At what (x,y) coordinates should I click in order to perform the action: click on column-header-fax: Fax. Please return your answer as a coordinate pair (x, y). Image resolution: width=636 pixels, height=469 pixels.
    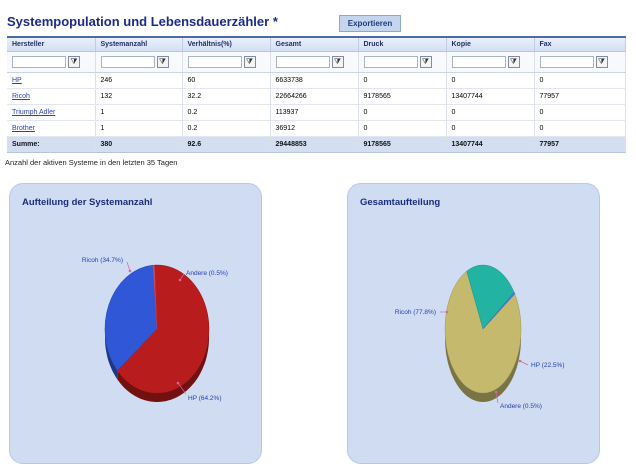
    Looking at the image, I should click on (580, 44).